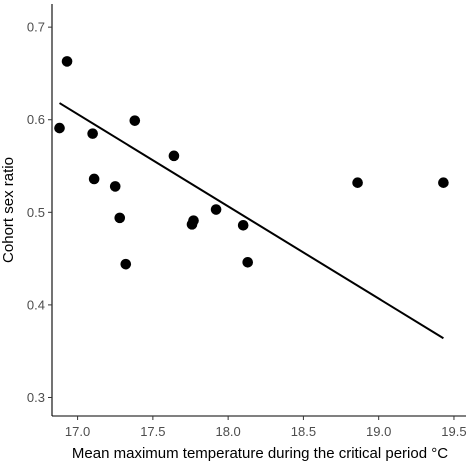  I want to click on x-tick-label: 18.5, so click(303, 431).